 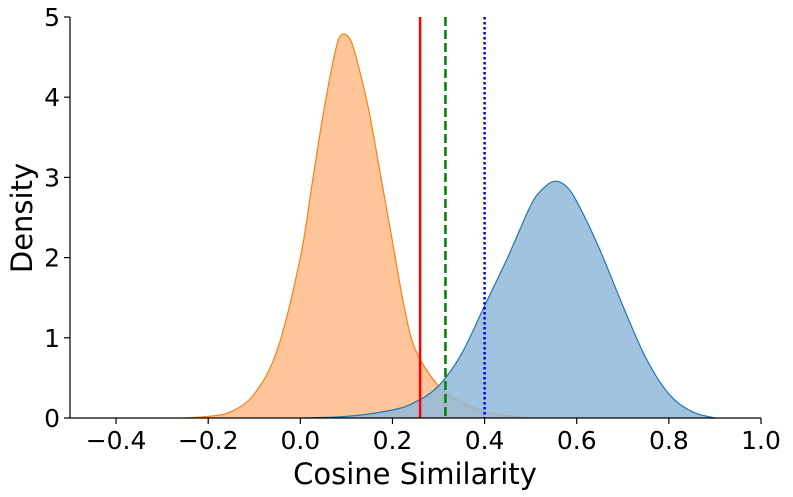 What do you see at coordinates (761, 440) in the screenshot?
I see `x-tick-label: 1.0` at bounding box center [761, 440].